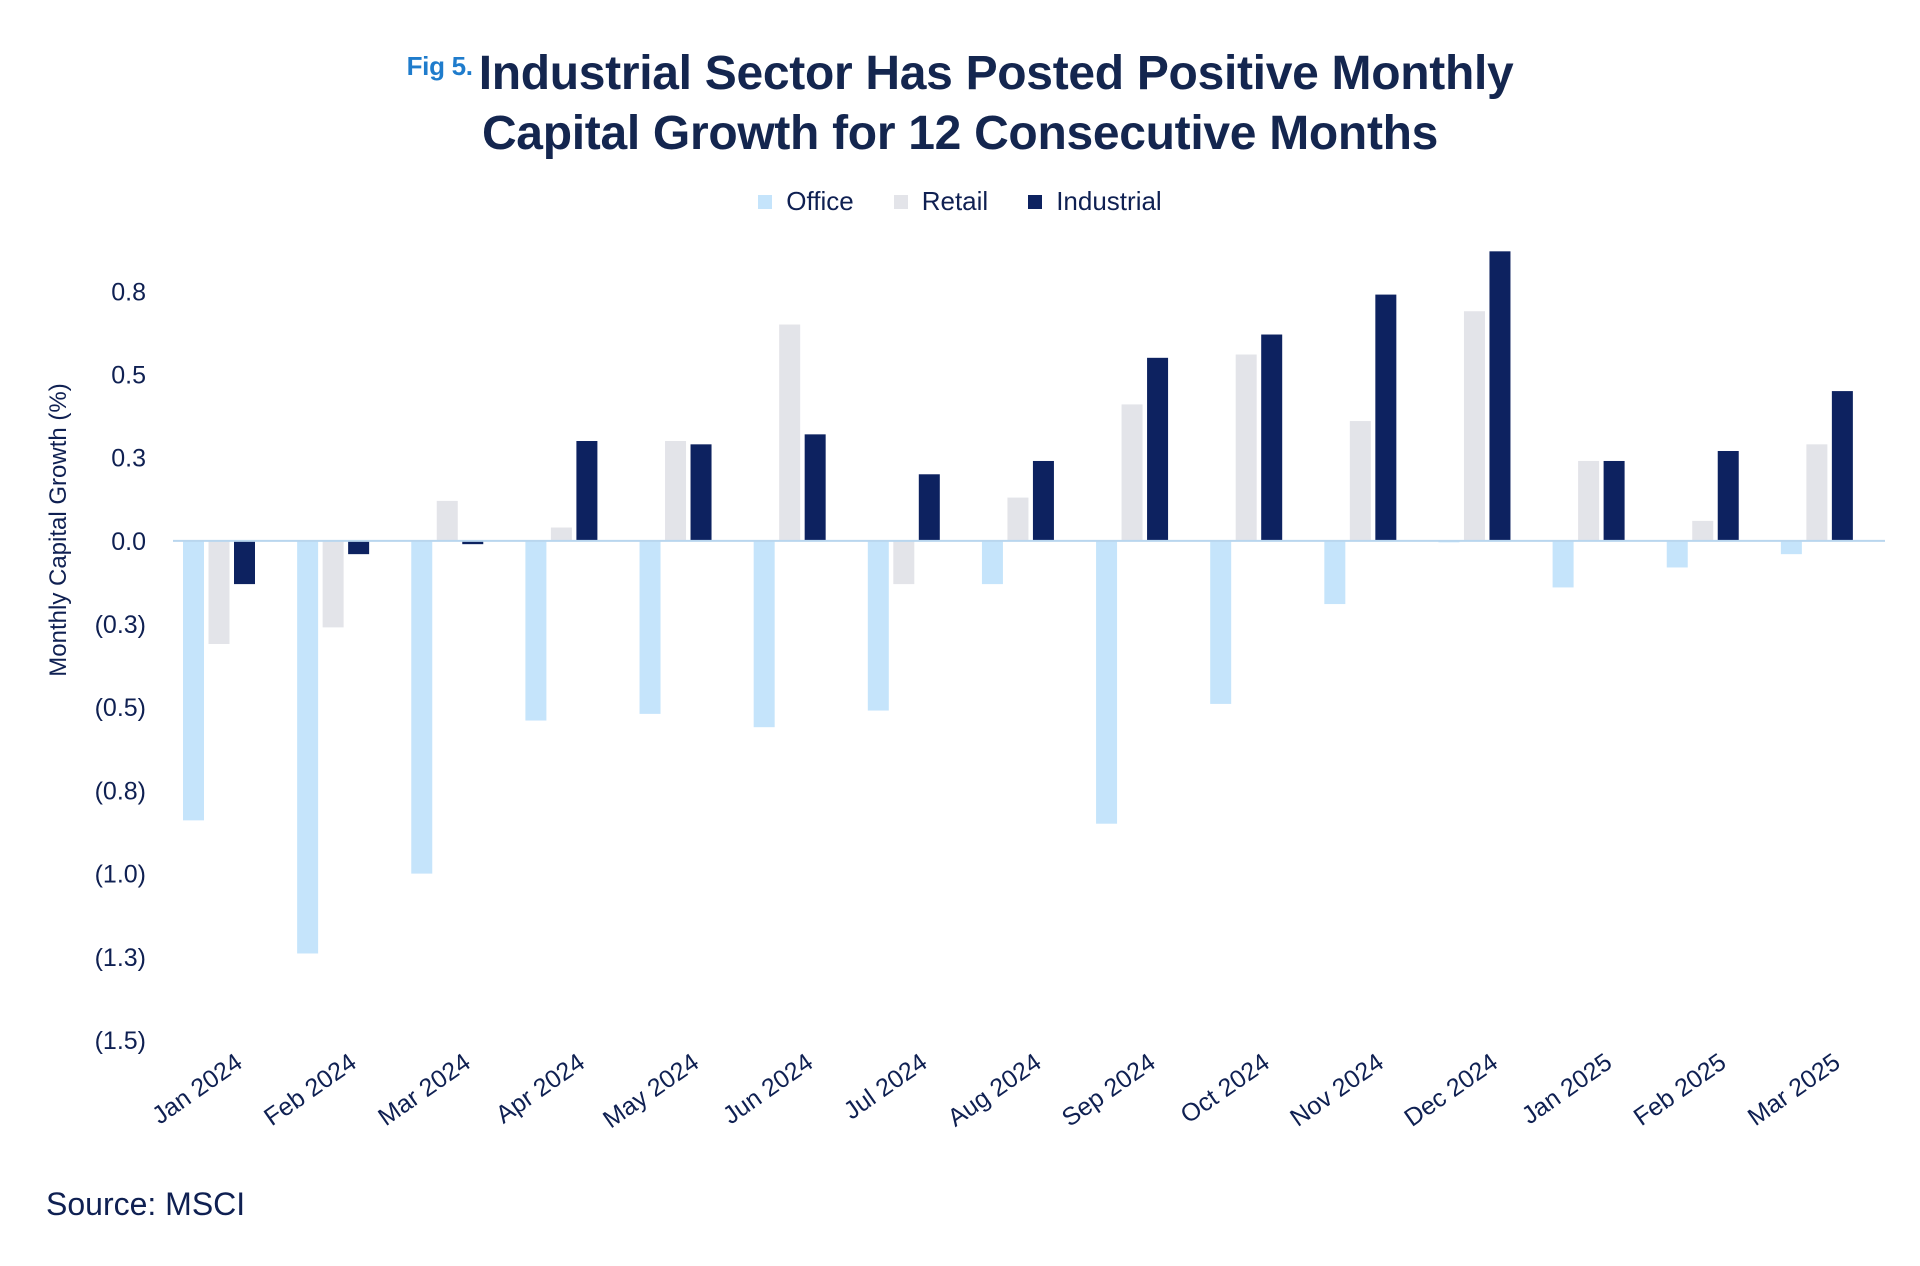 The image size is (1920, 1266). I want to click on bar-office-apr-2024, so click(536, 630).